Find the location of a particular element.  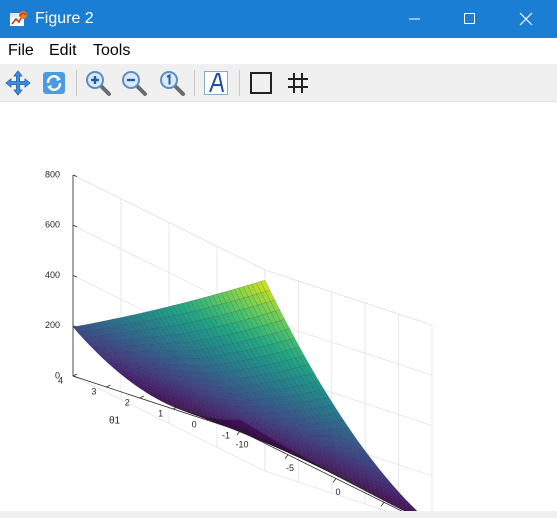

insert-text-button is located at coordinates (216, 83).